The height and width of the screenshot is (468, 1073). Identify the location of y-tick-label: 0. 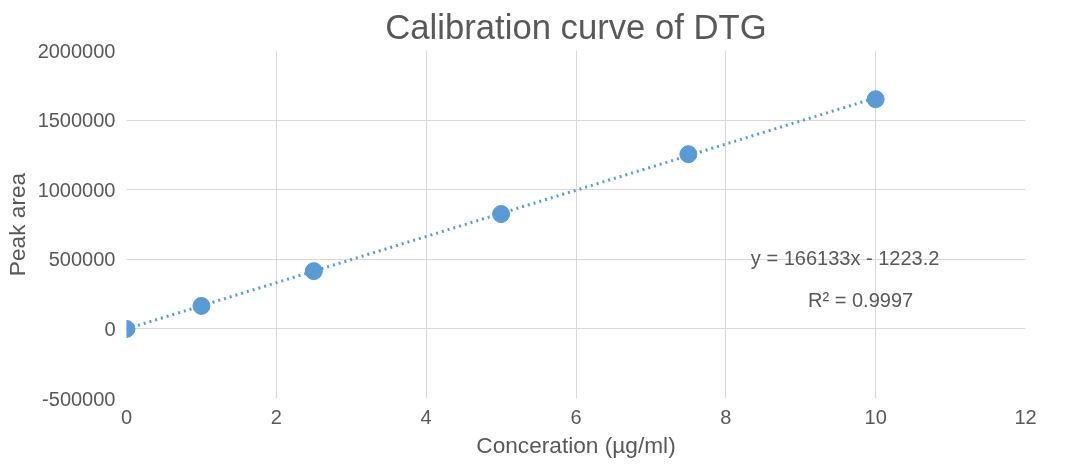
(110, 328).